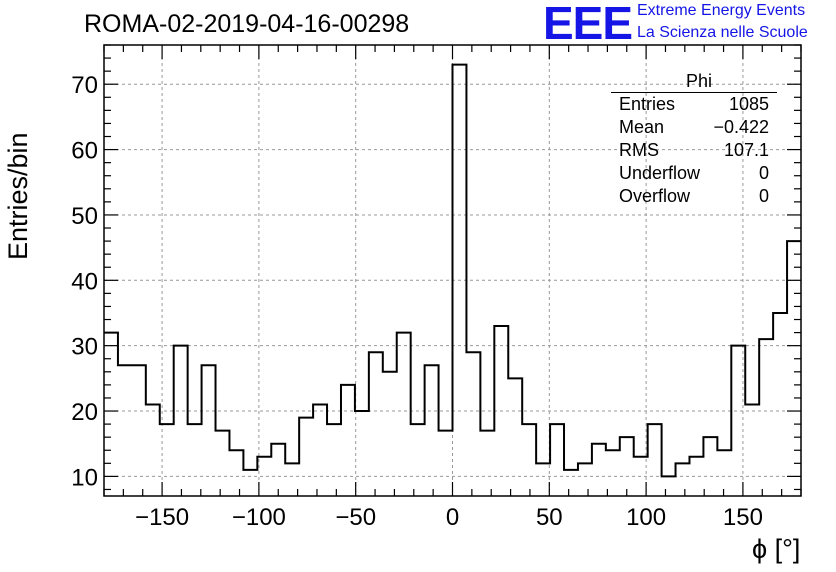 This screenshot has height=572, width=836. What do you see at coordinates (655, 196) in the screenshot?
I see `stats-label: Overflow` at bounding box center [655, 196].